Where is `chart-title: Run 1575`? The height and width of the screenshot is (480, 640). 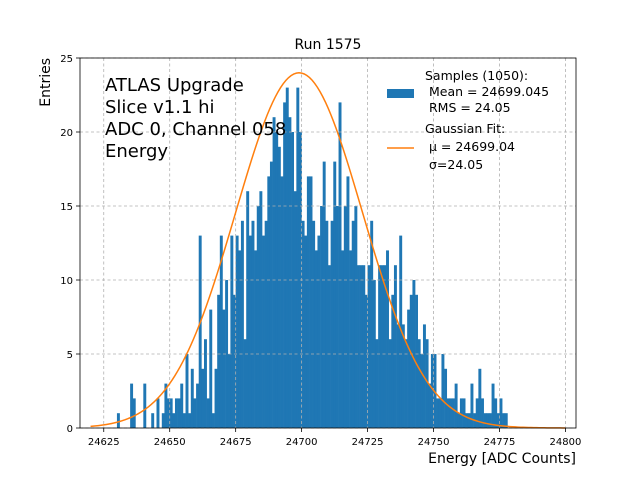 chart-title: Run 1575 is located at coordinates (328, 45).